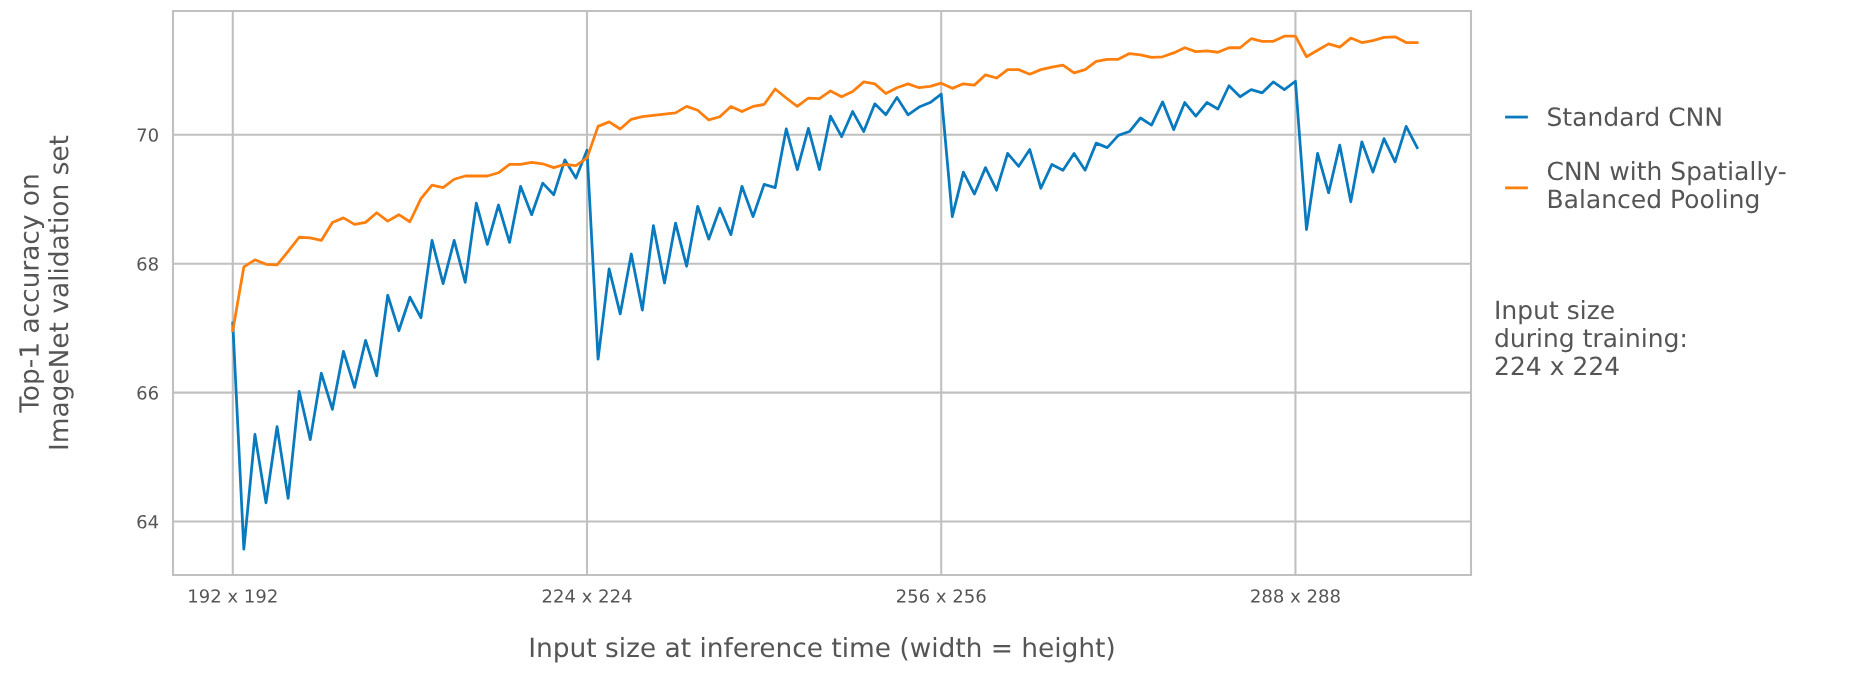  Describe the element at coordinates (147, 264) in the screenshot. I see `y-tick-label: 68` at that location.